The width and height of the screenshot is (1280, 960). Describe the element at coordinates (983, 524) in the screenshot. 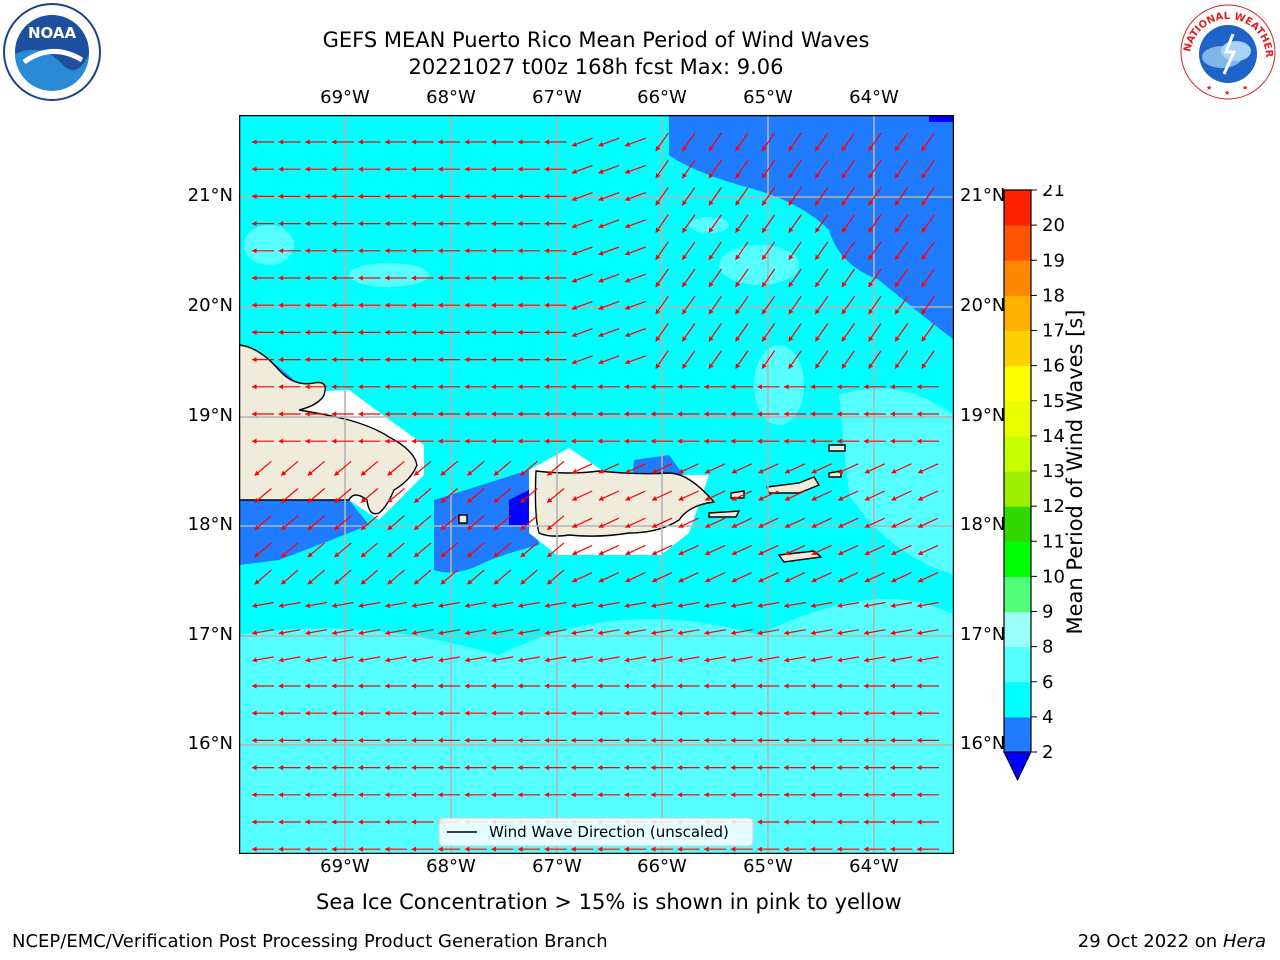

I see `lat-label-right: 18°N` at that location.